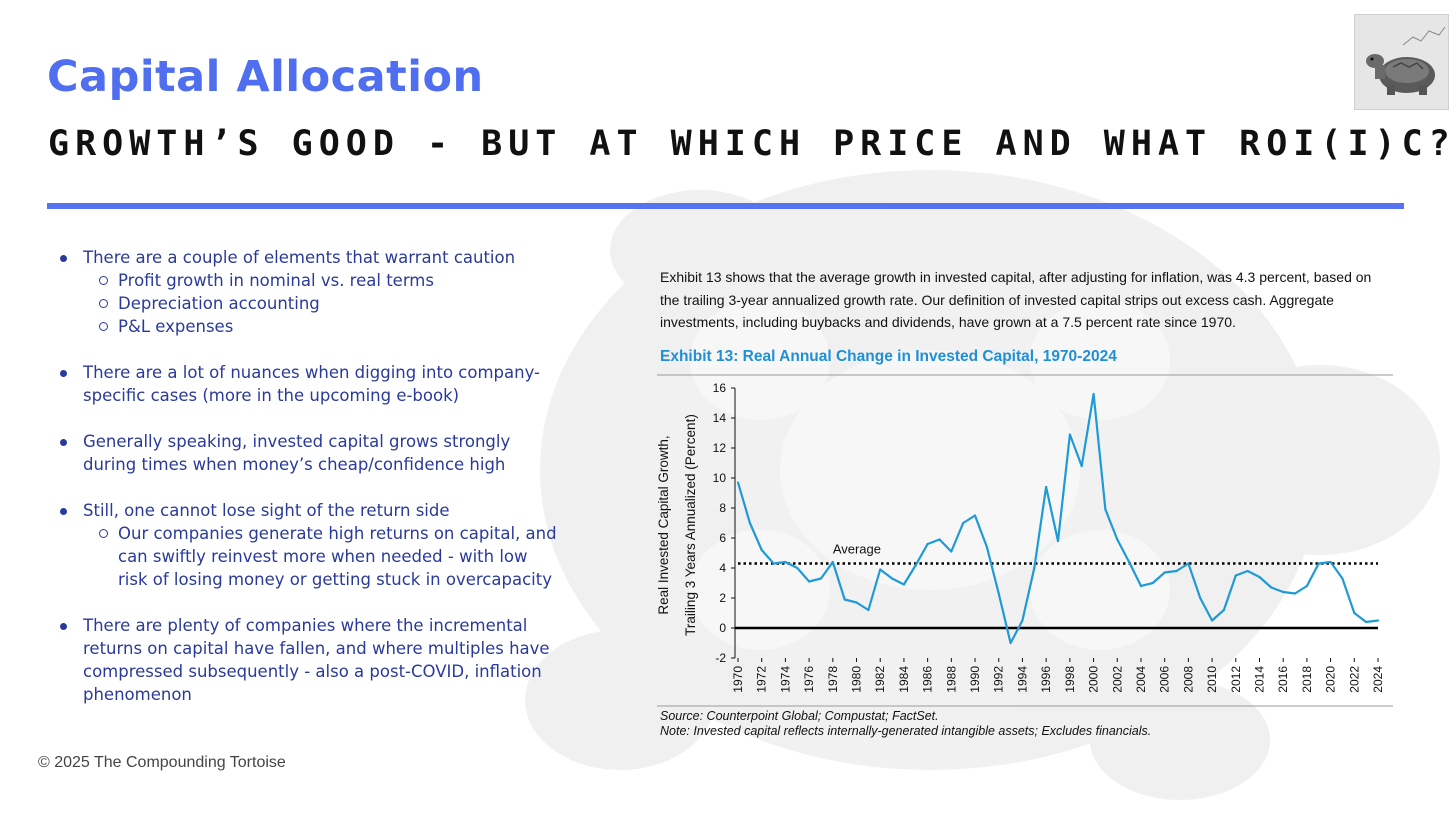  What do you see at coordinates (321, 326) in the screenshot?
I see `sub-bullet-item: P&L expenses` at bounding box center [321, 326].